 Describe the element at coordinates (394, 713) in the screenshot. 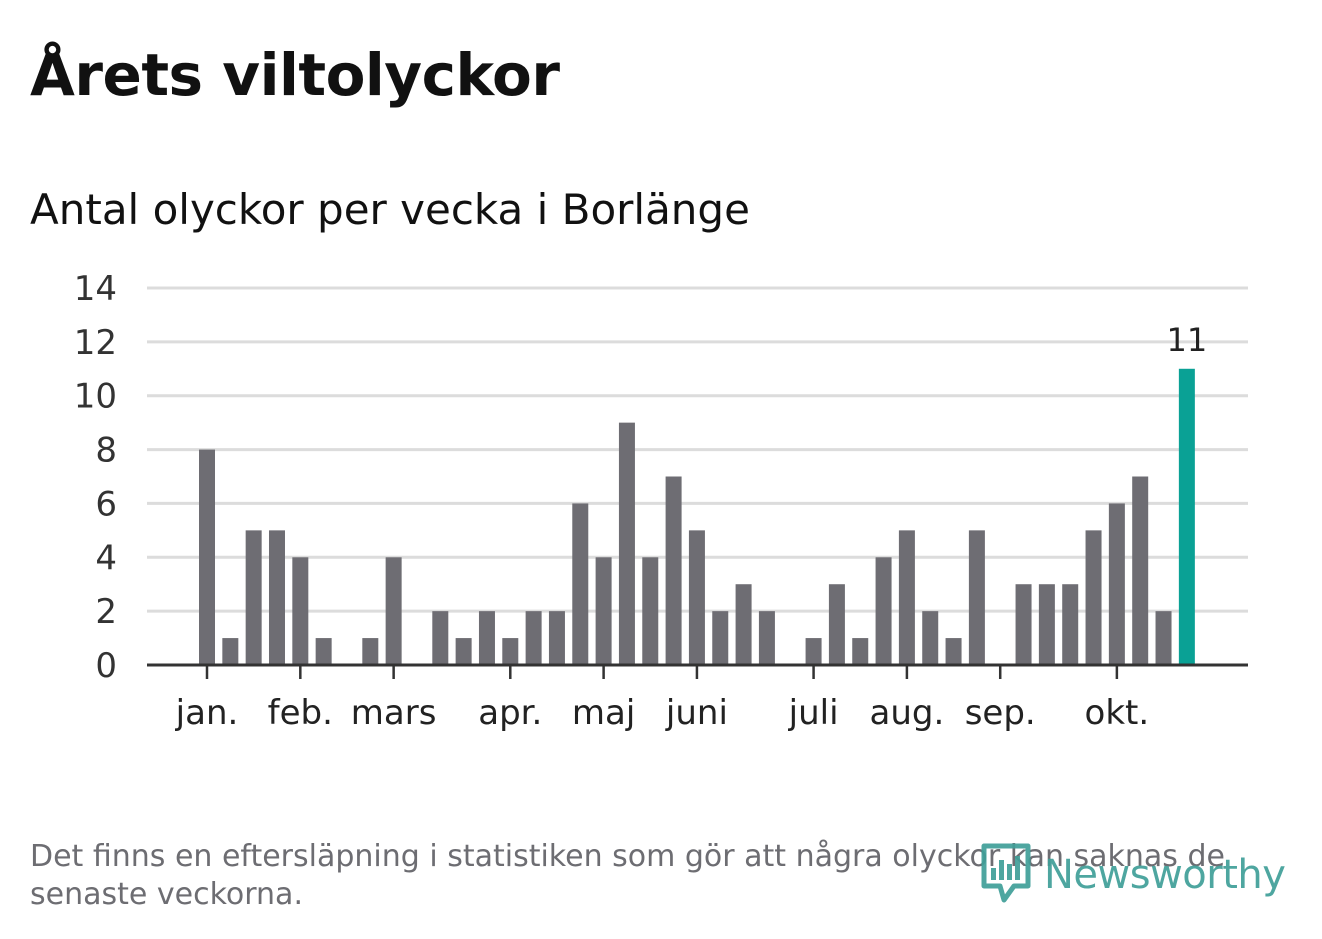

I see `x-tick-label: mars` at that location.